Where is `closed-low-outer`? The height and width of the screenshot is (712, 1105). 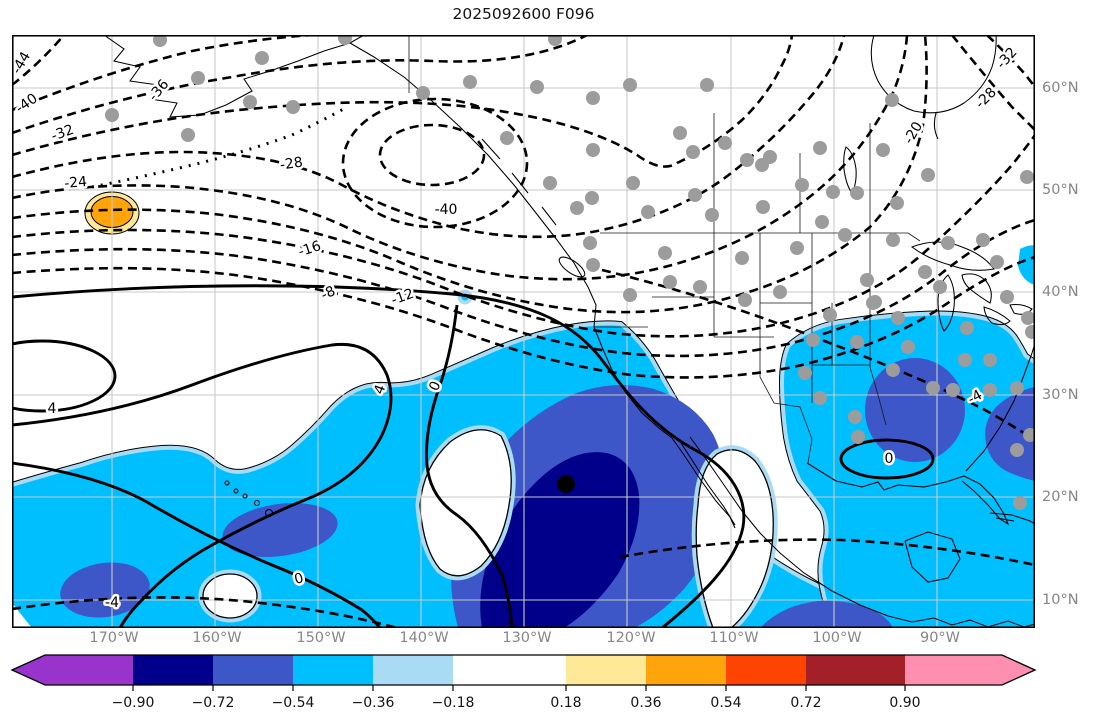 closed-low-outer is located at coordinates (435, 163).